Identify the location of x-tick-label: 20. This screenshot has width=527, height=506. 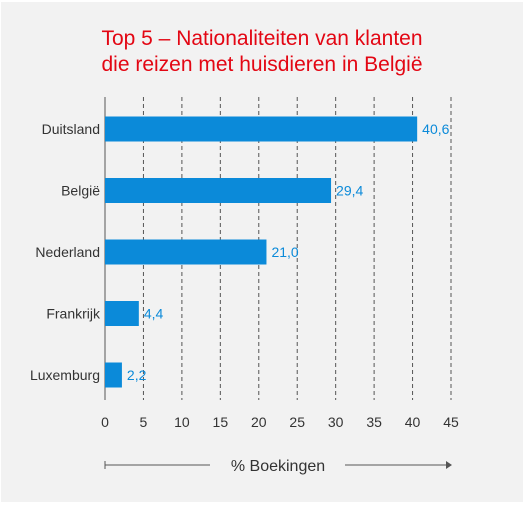
(259, 422).